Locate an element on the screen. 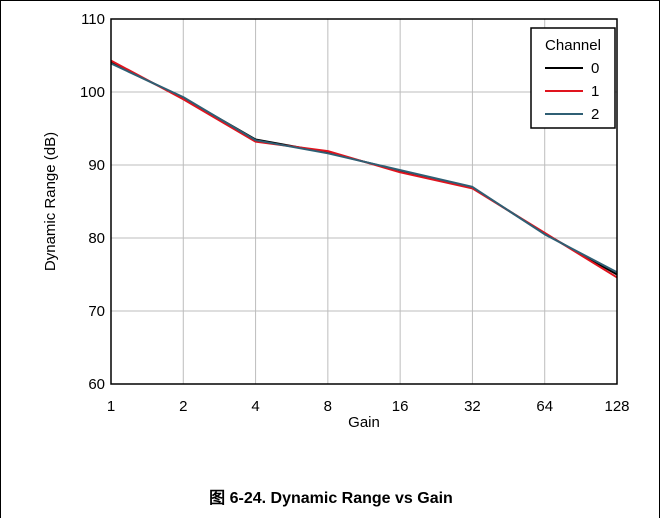  x-tick-label: 8 is located at coordinates (328, 406).